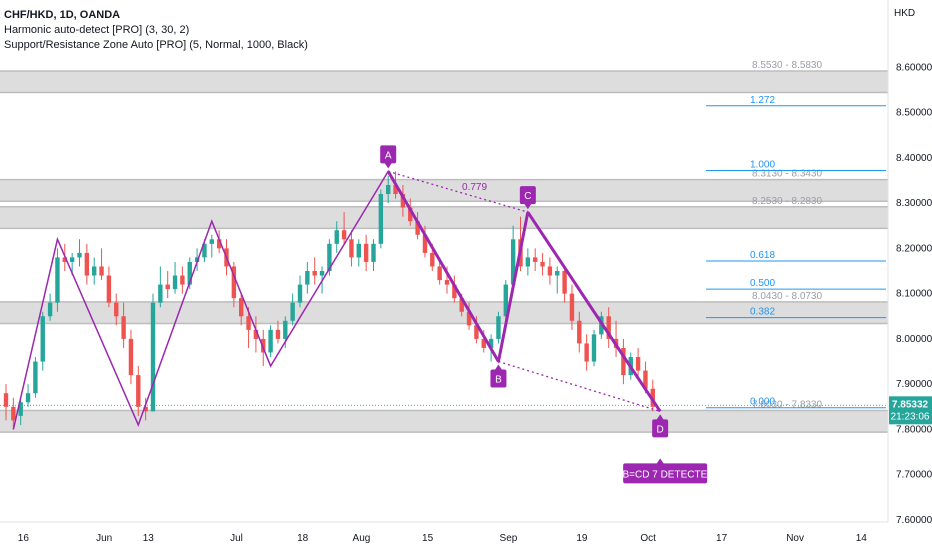  What do you see at coordinates (762, 402) in the screenshot?
I see `fib-level-label: 0.000` at bounding box center [762, 402].